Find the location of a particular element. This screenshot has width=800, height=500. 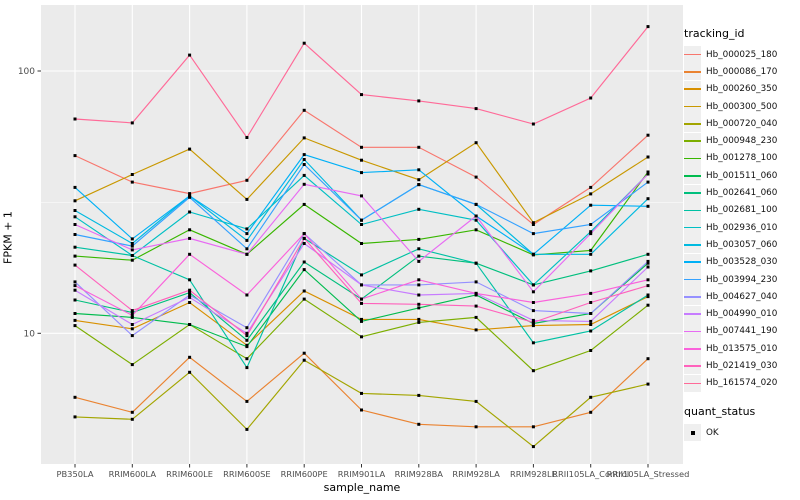

legend-entry-label: Hb_003057_060 is located at coordinates (742, 244).